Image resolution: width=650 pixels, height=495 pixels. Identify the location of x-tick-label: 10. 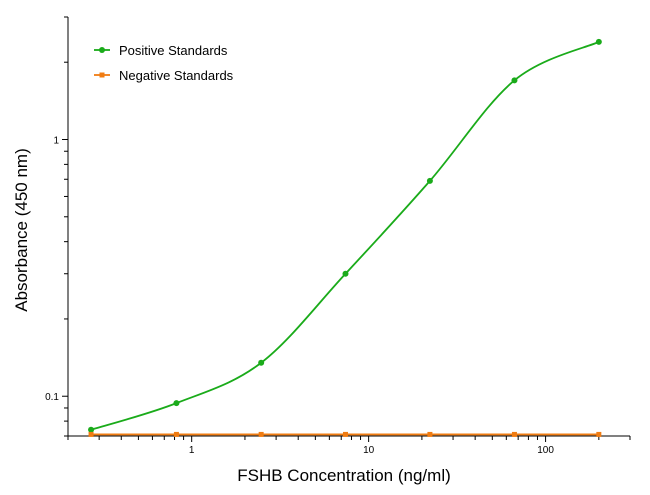
(369, 450).